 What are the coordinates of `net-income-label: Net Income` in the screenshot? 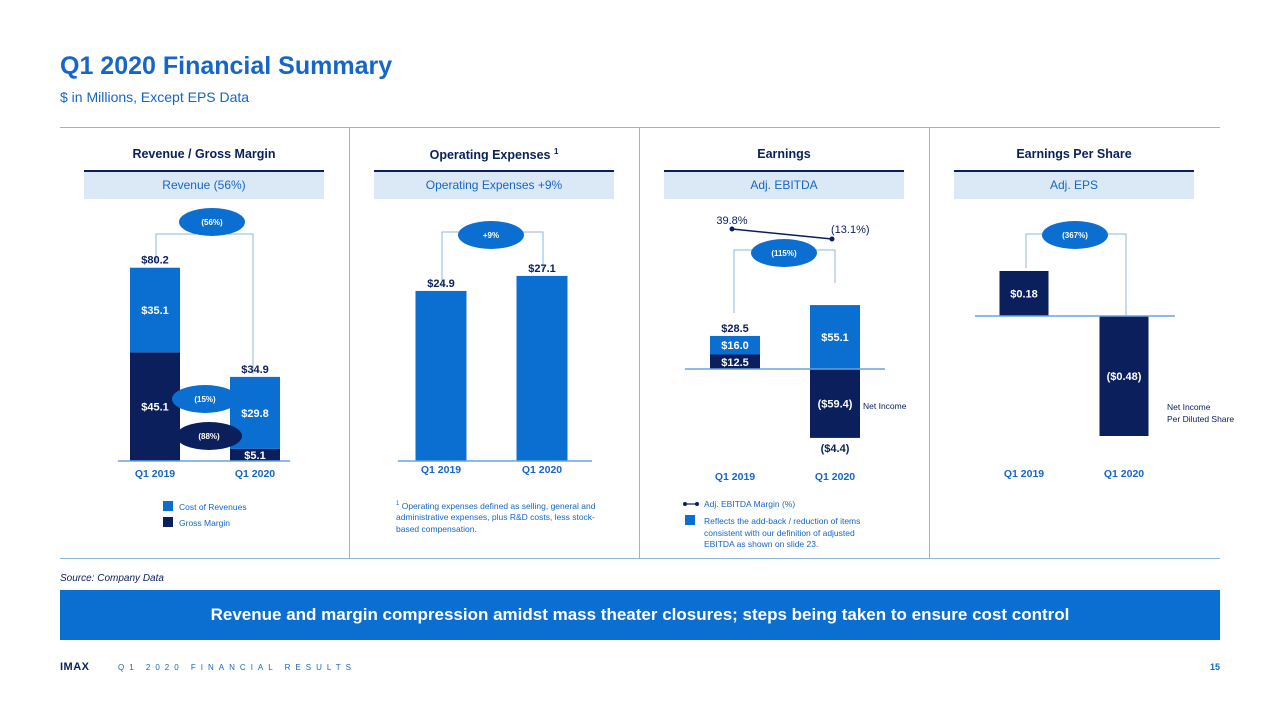 It's located at (885, 406).